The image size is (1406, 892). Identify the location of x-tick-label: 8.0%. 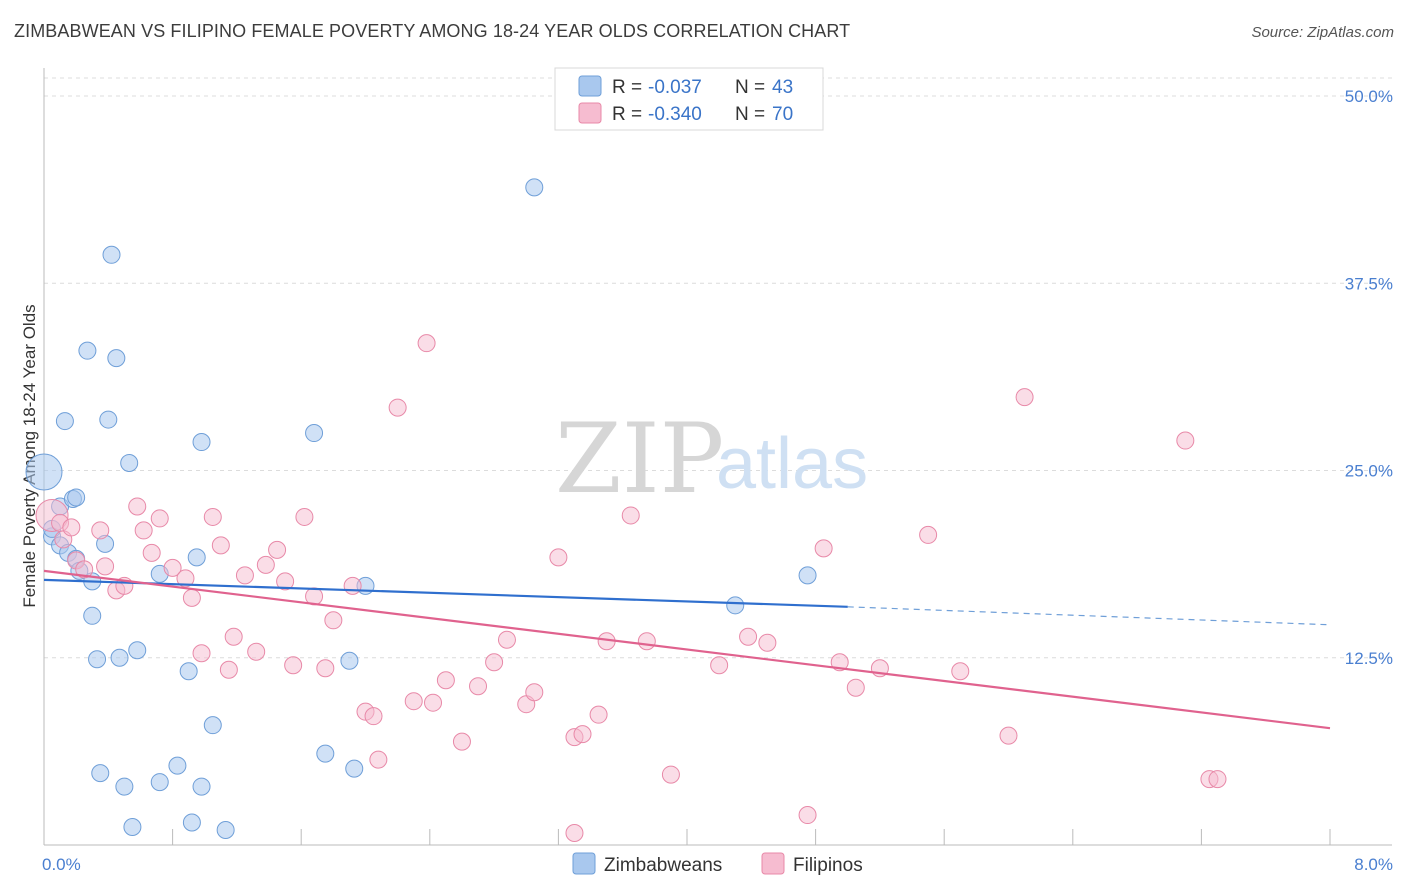
(1373, 864).